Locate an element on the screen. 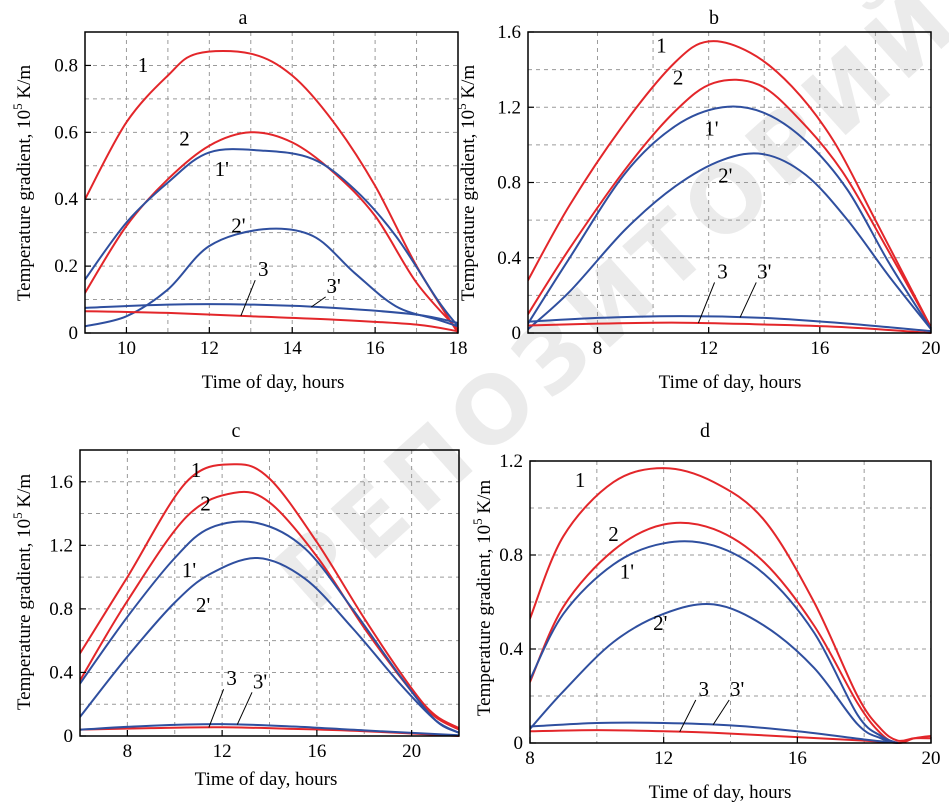 Image resolution: width=949 pixels, height=805 pixels. x-tick-label: 18 is located at coordinates (458, 348).